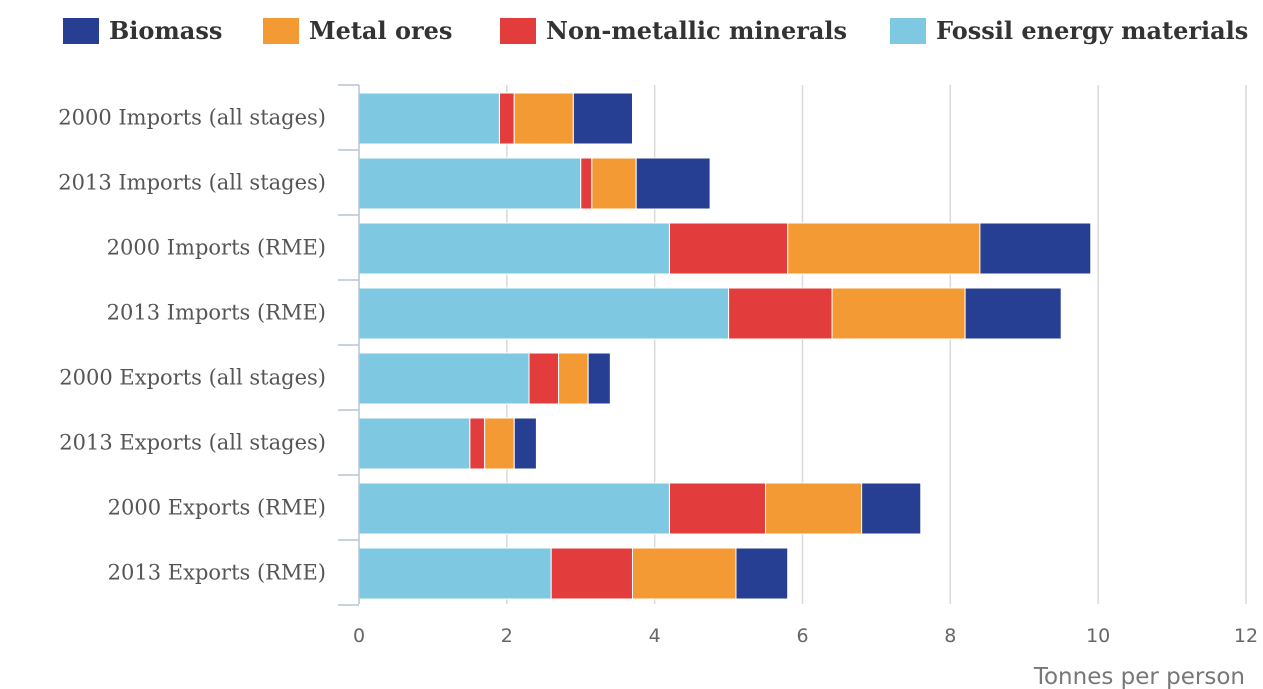 The width and height of the screenshot is (1263, 689). Describe the element at coordinates (217, 573) in the screenshot. I see `category-label: 2013 Exports (RME)` at that location.